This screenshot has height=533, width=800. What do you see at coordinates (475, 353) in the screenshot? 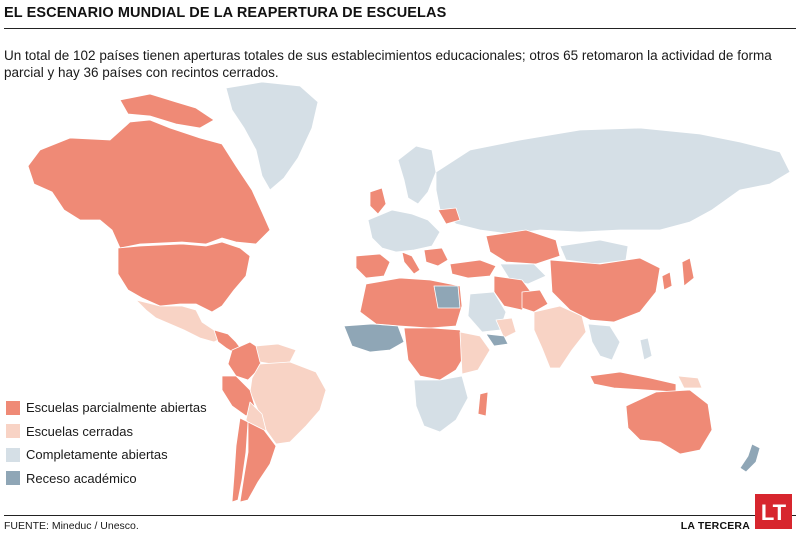
I see `map-region-east-africa` at bounding box center [475, 353].